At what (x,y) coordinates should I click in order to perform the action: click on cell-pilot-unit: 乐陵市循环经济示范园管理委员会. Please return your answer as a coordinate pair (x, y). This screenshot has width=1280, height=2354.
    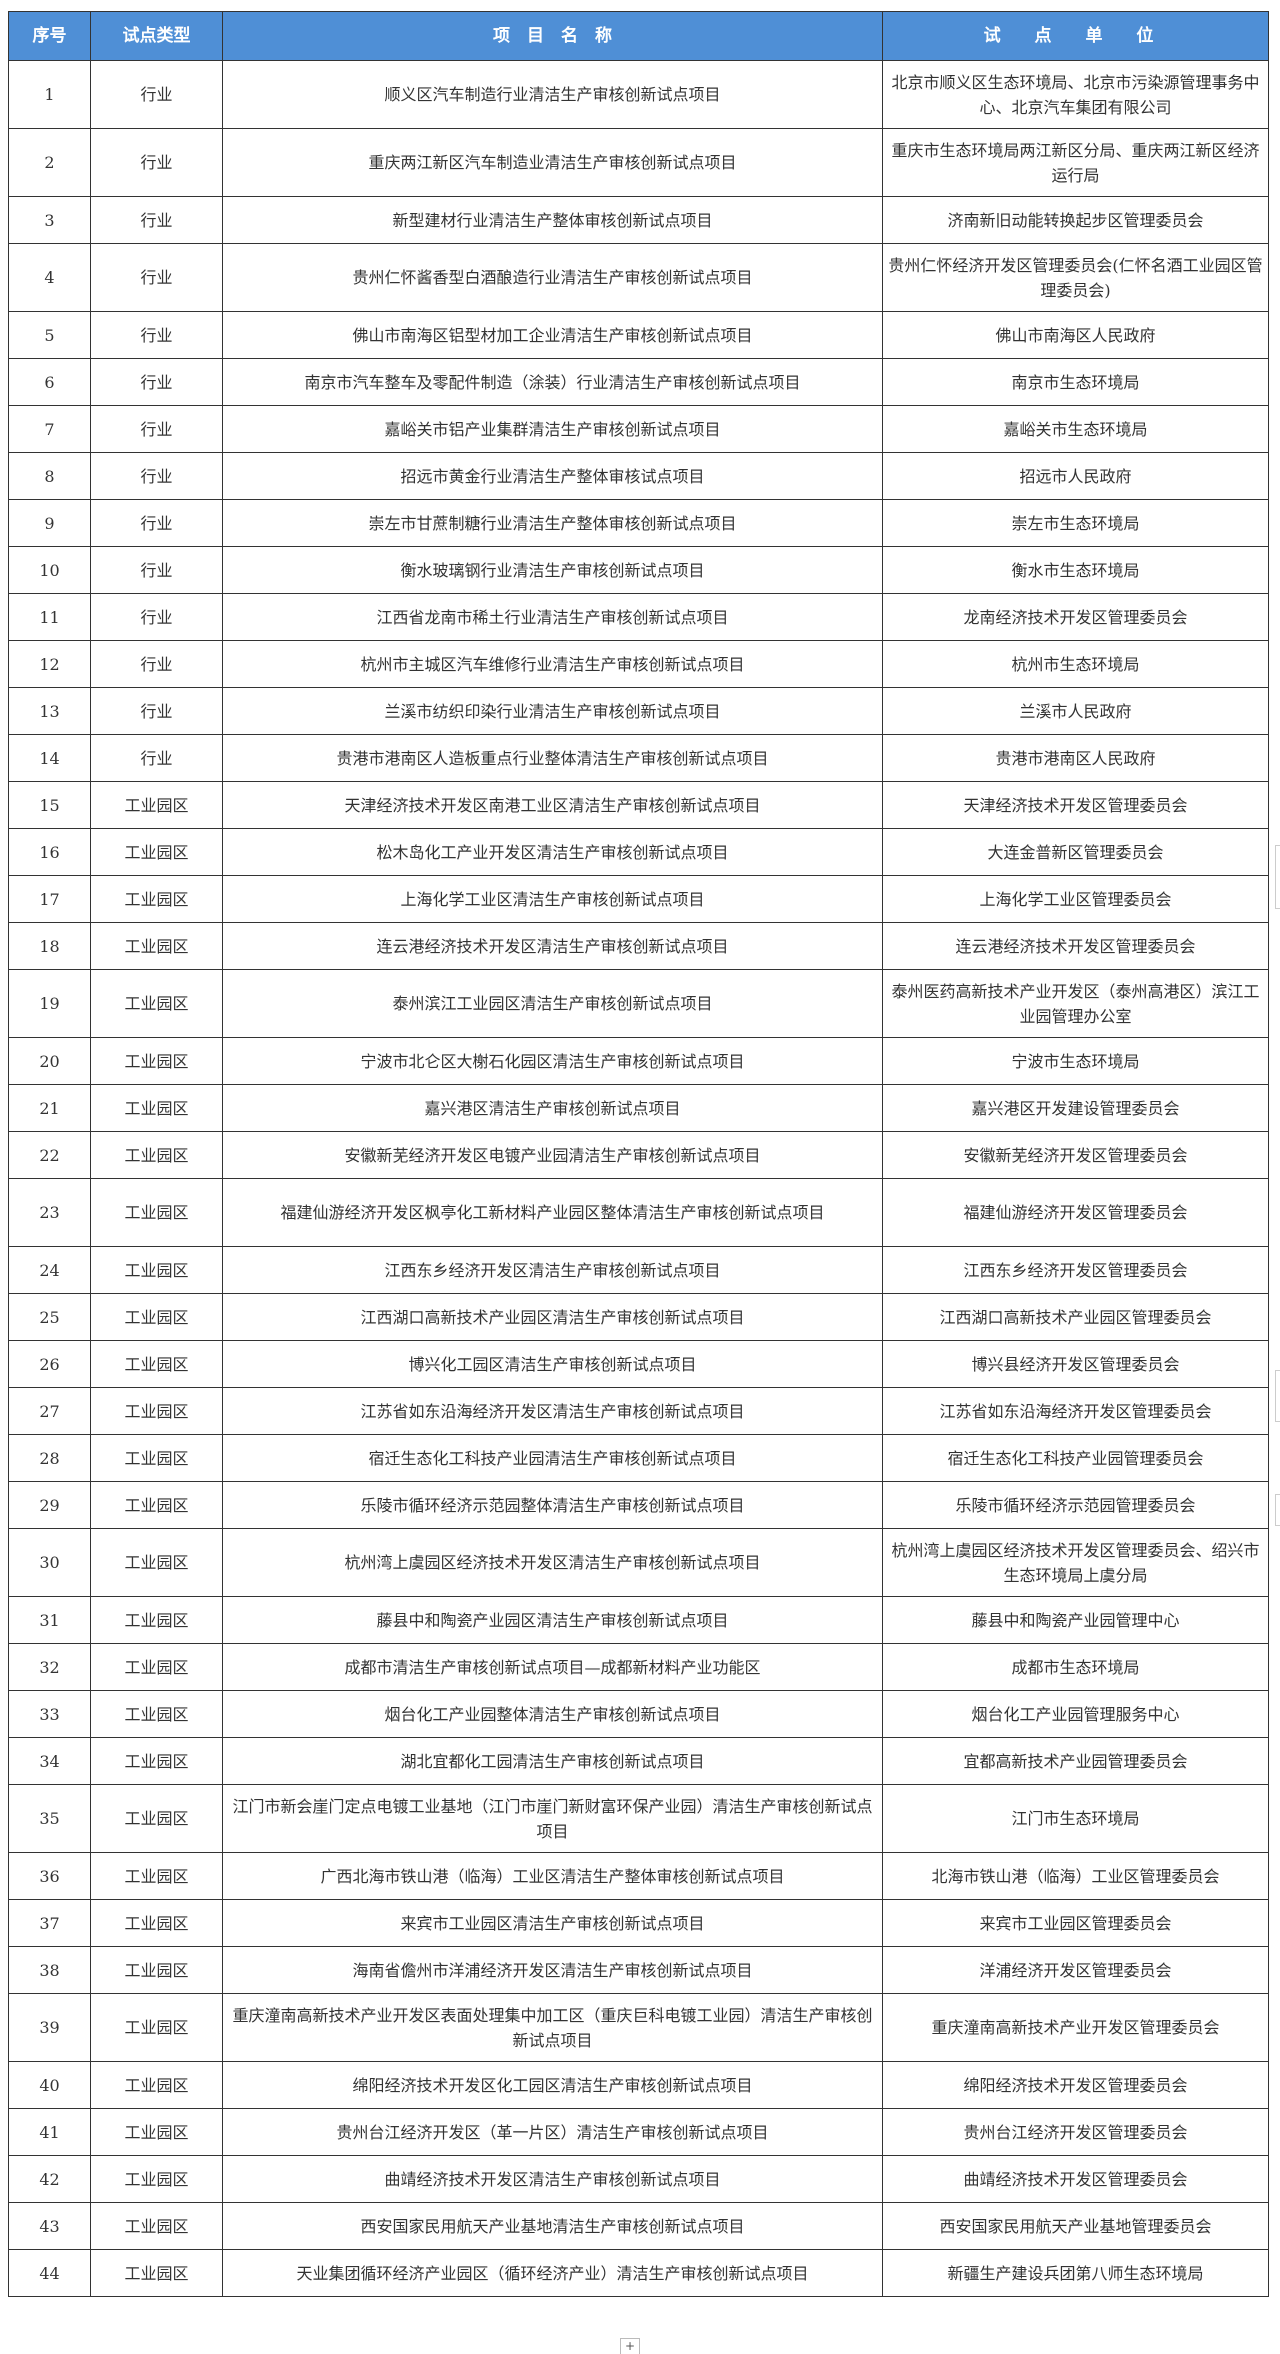
    Looking at the image, I should click on (1075, 1505).